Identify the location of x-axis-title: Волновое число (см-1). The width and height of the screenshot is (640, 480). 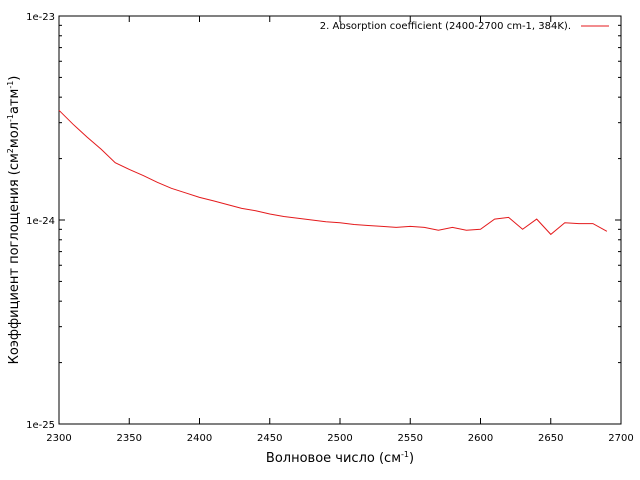
(340, 458).